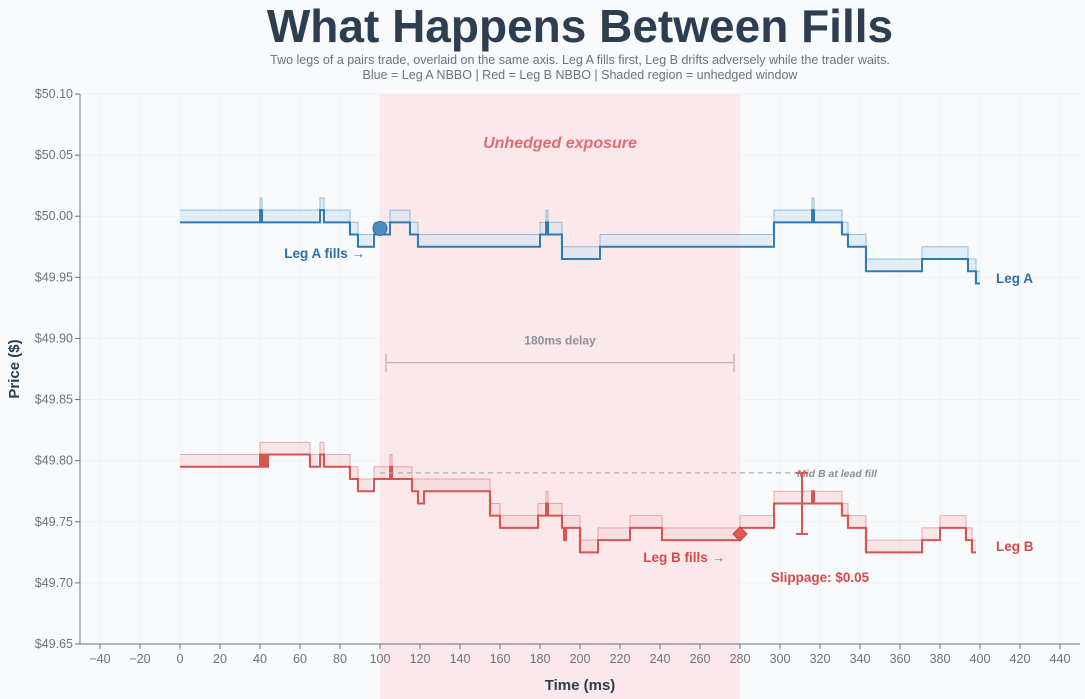 This screenshot has width=1085, height=699. Describe the element at coordinates (54, 216) in the screenshot. I see `y-tick-label: $50.00` at that location.